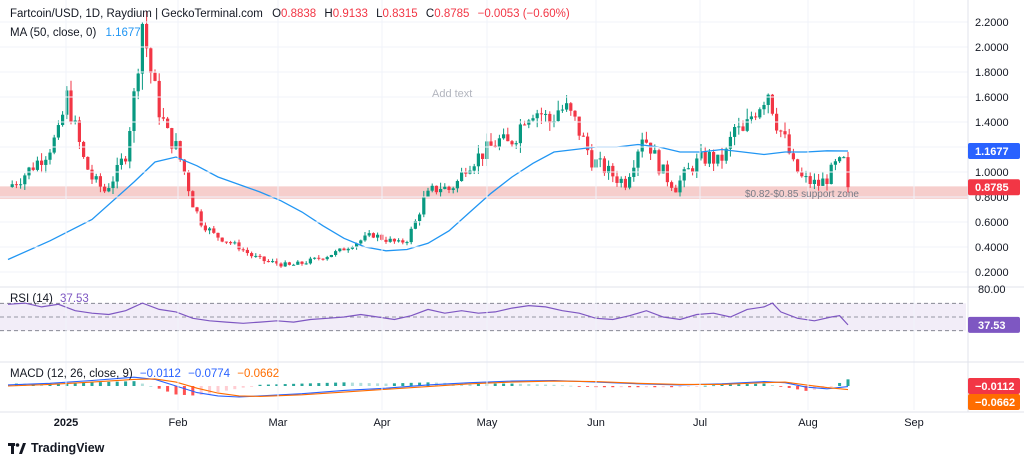 The height and width of the screenshot is (463, 1024). I want to click on signal-line, so click(428, 387).